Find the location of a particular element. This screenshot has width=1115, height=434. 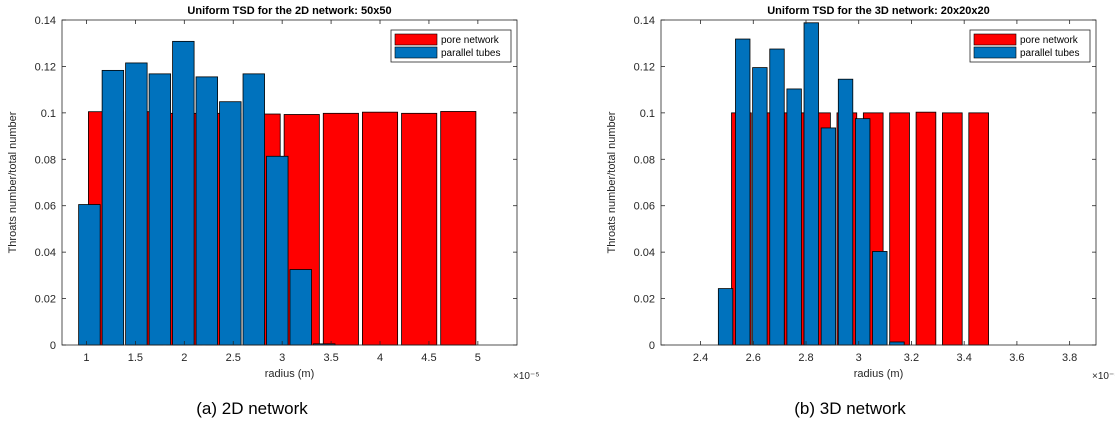

x-tick-label: 3.4 is located at coordinates (964, 358).